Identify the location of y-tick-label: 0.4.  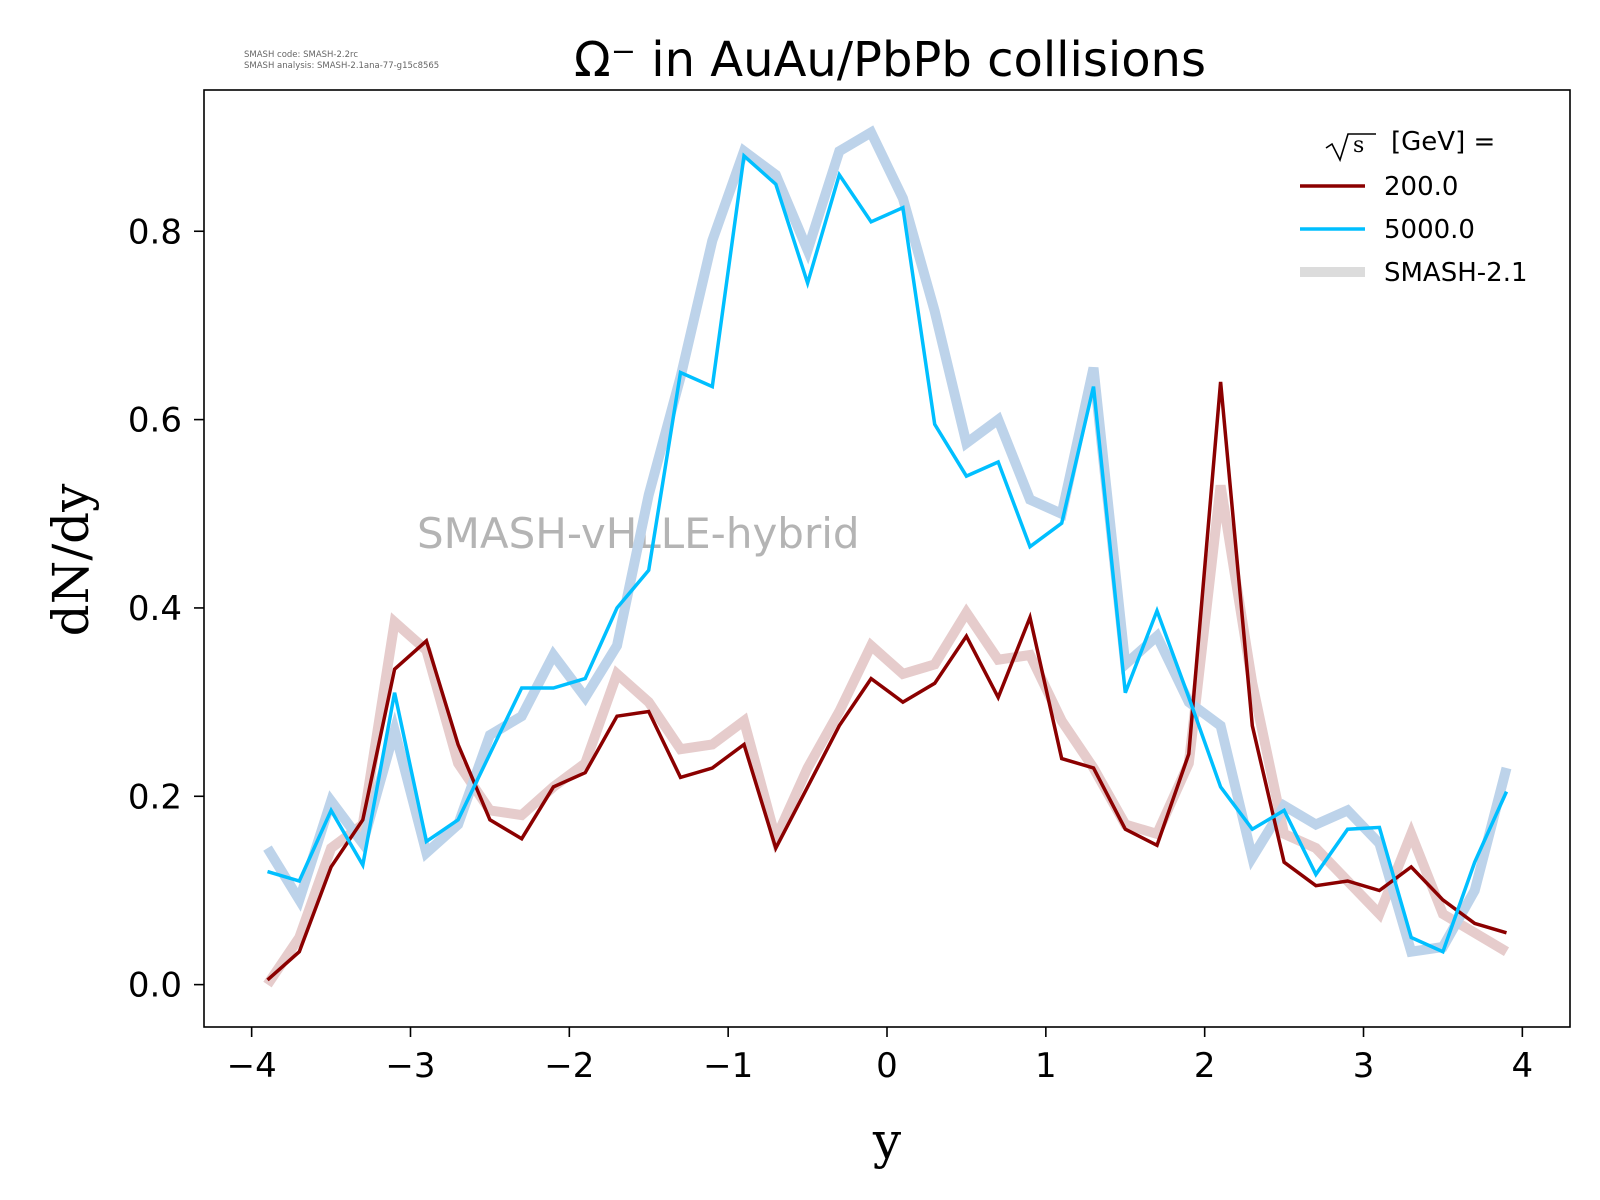
(155, 609).